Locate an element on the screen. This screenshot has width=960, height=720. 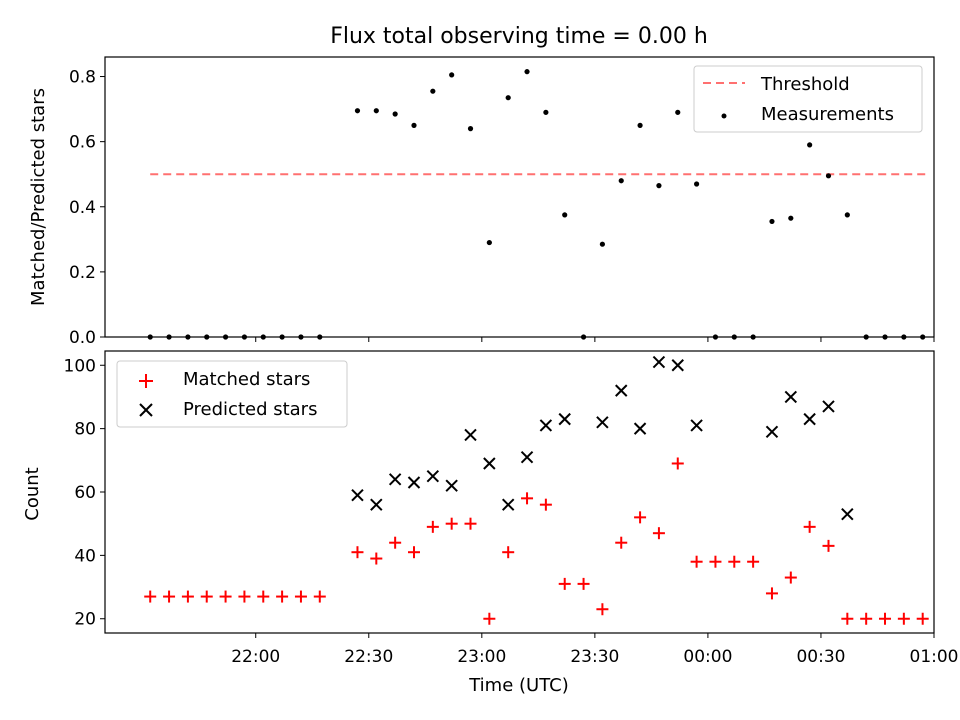
bottom-y-tick-label: 40 is located at coordinates (85, 556).